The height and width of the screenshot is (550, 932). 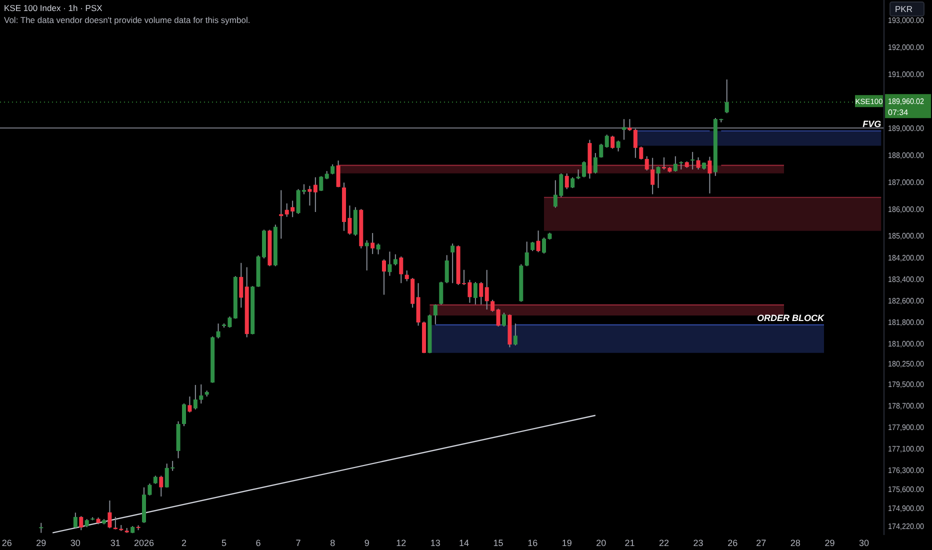 I want to click on text: 07:34, so click(x=898, y=113).